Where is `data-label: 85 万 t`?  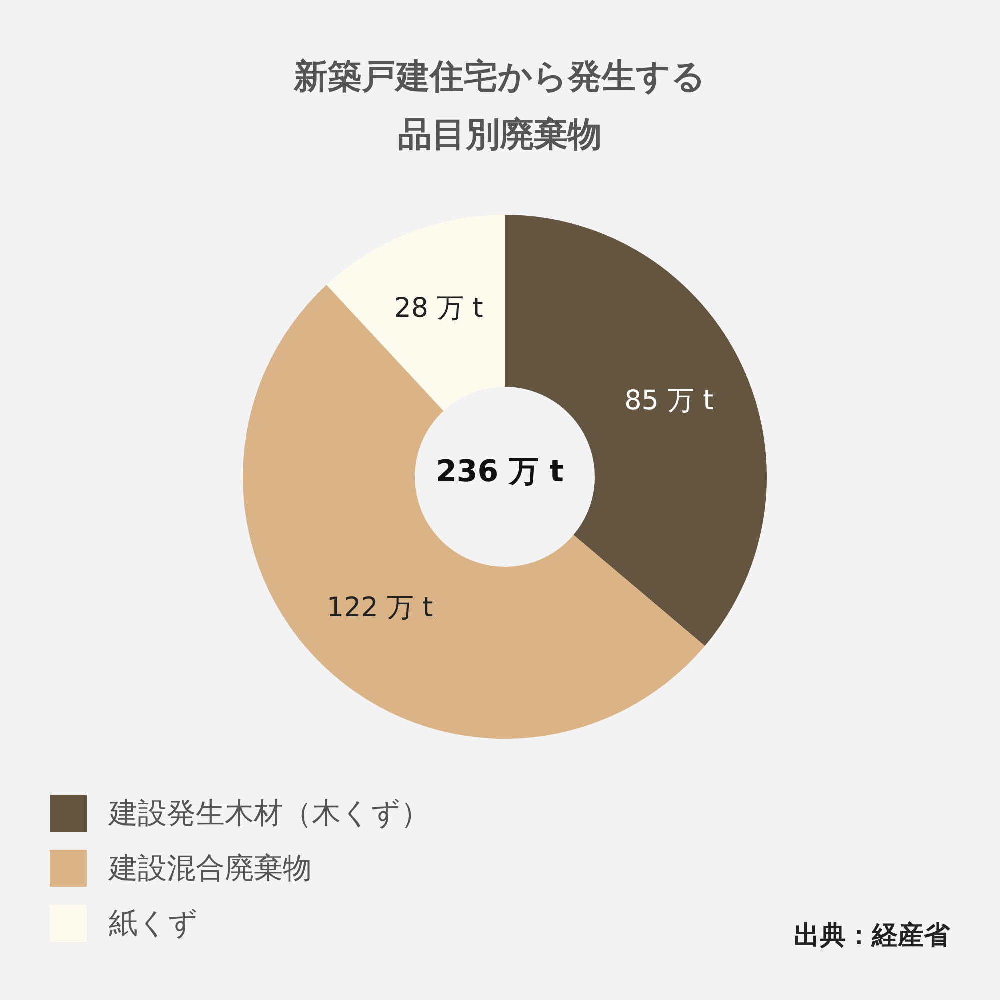 data-label: 85 万 t is located at coordinates (669, 400).